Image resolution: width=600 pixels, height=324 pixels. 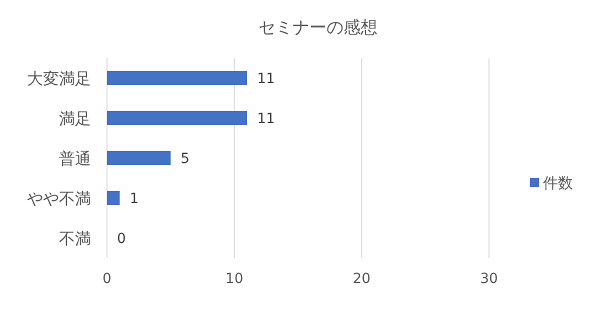 I want to click on x-tick-label: 10, so click(x=234, y=279).